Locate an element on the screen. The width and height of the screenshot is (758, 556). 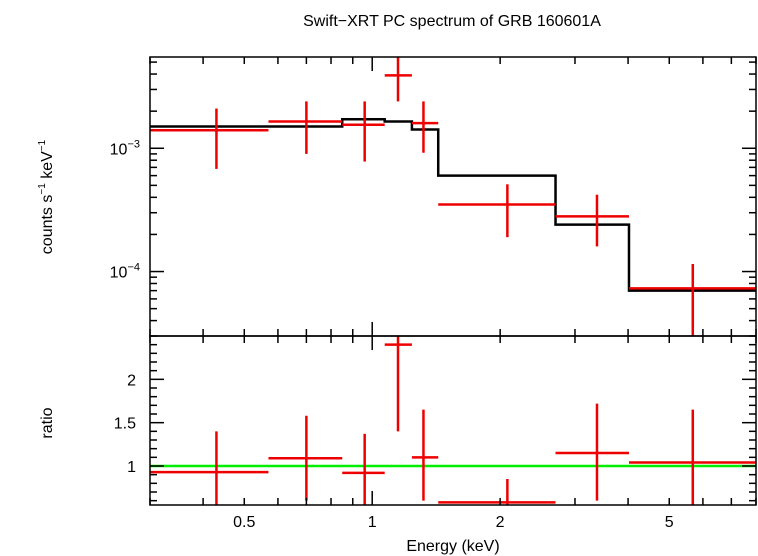
y-tick-label-ratio: 2 is located at coordinates (131, 380).